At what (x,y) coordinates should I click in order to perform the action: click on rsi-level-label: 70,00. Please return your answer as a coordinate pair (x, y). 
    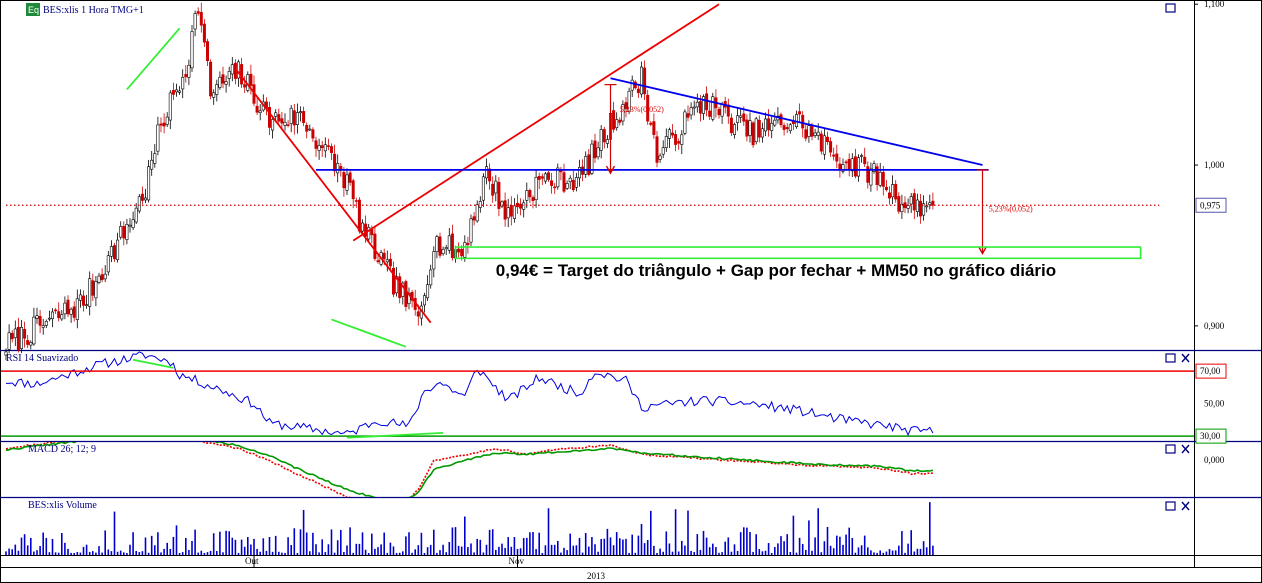
    Looking at the image, I should click on (1210, 371).